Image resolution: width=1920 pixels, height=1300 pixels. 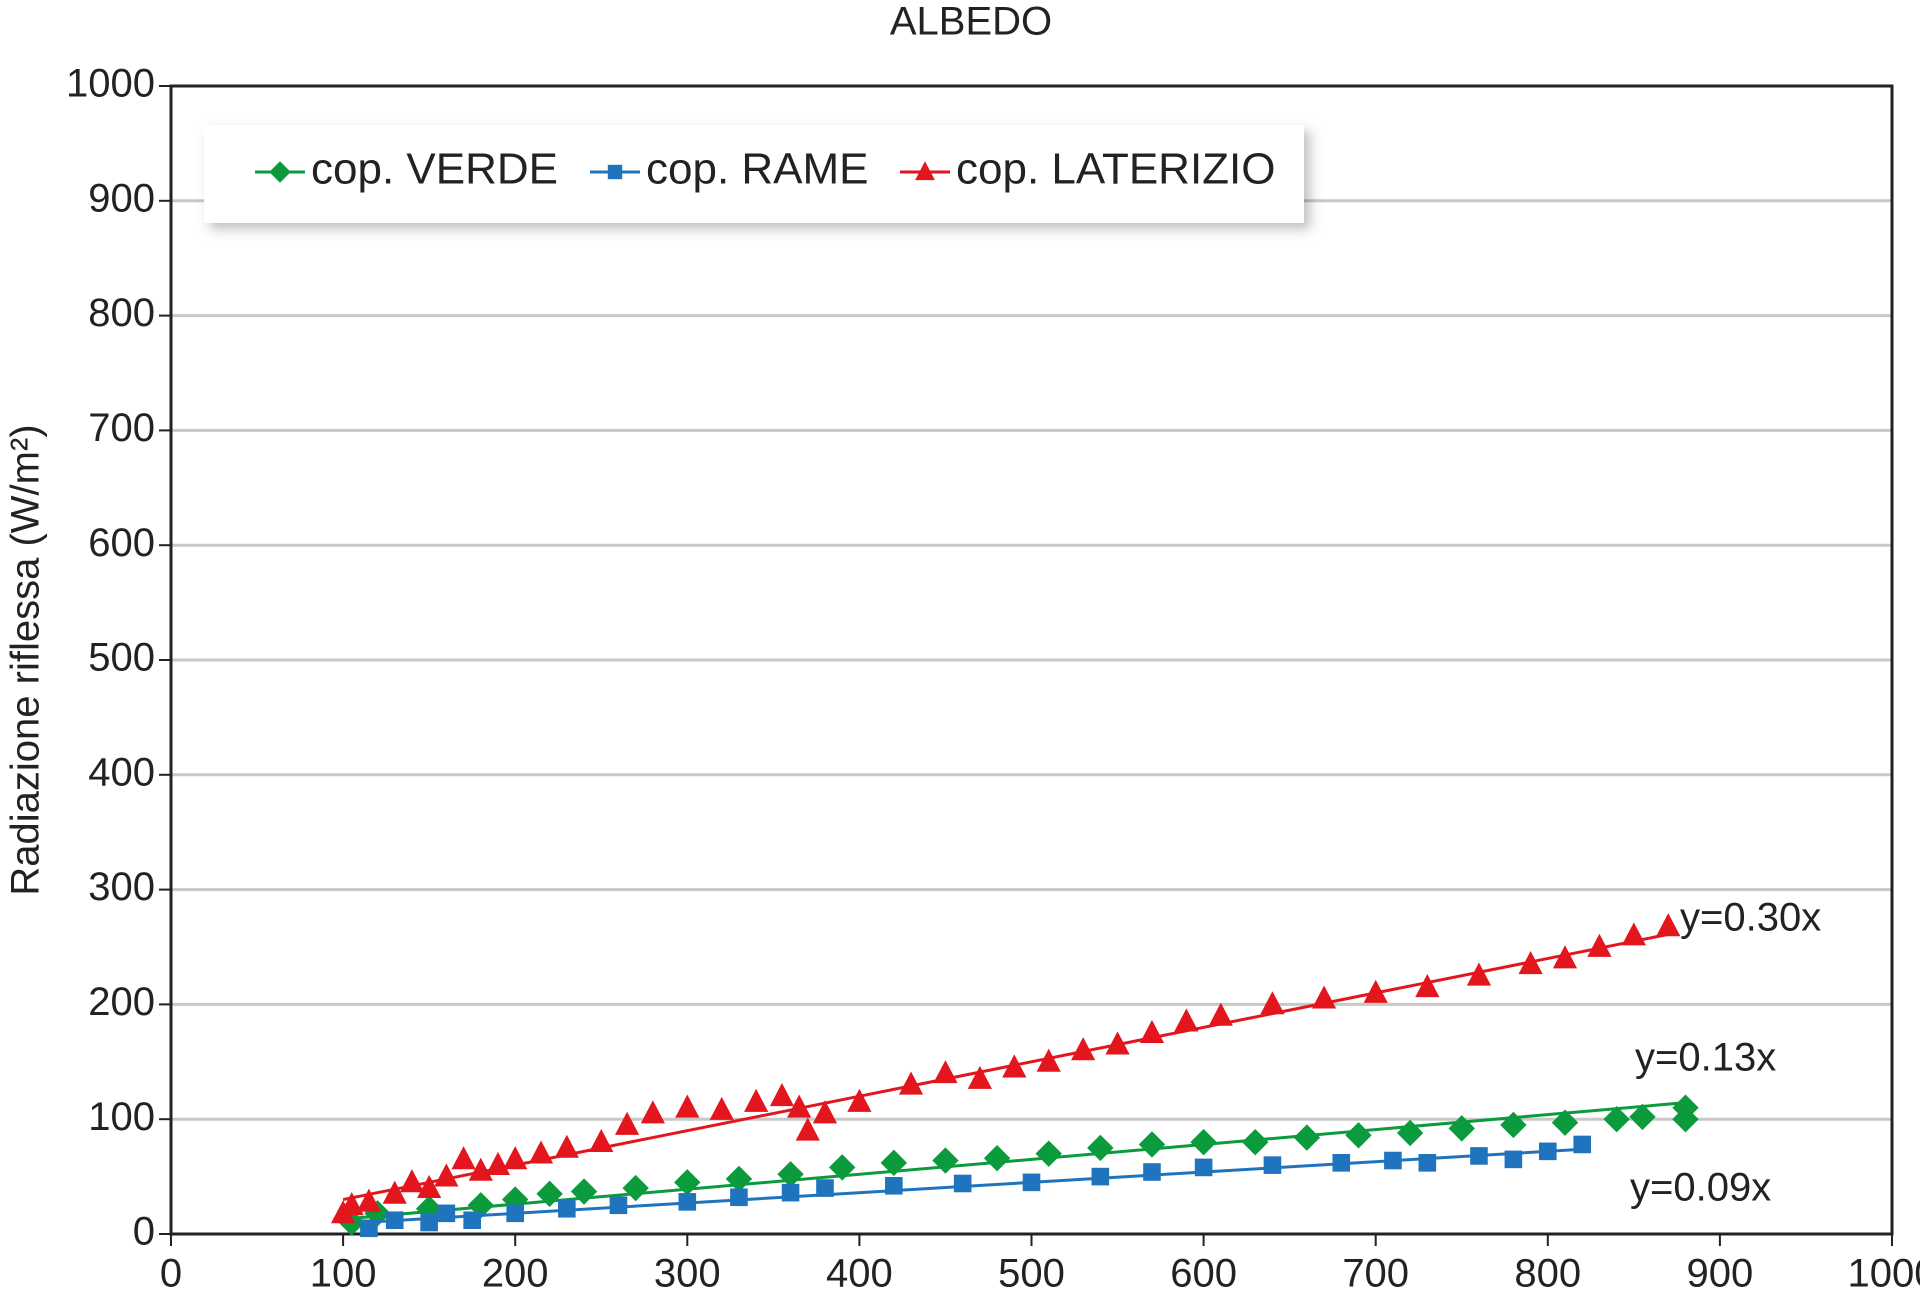 What do you see at coordinates (515, 1274) in the screenshot?
I see `x-tick-label: 200` at bounding box center [515, 1274].